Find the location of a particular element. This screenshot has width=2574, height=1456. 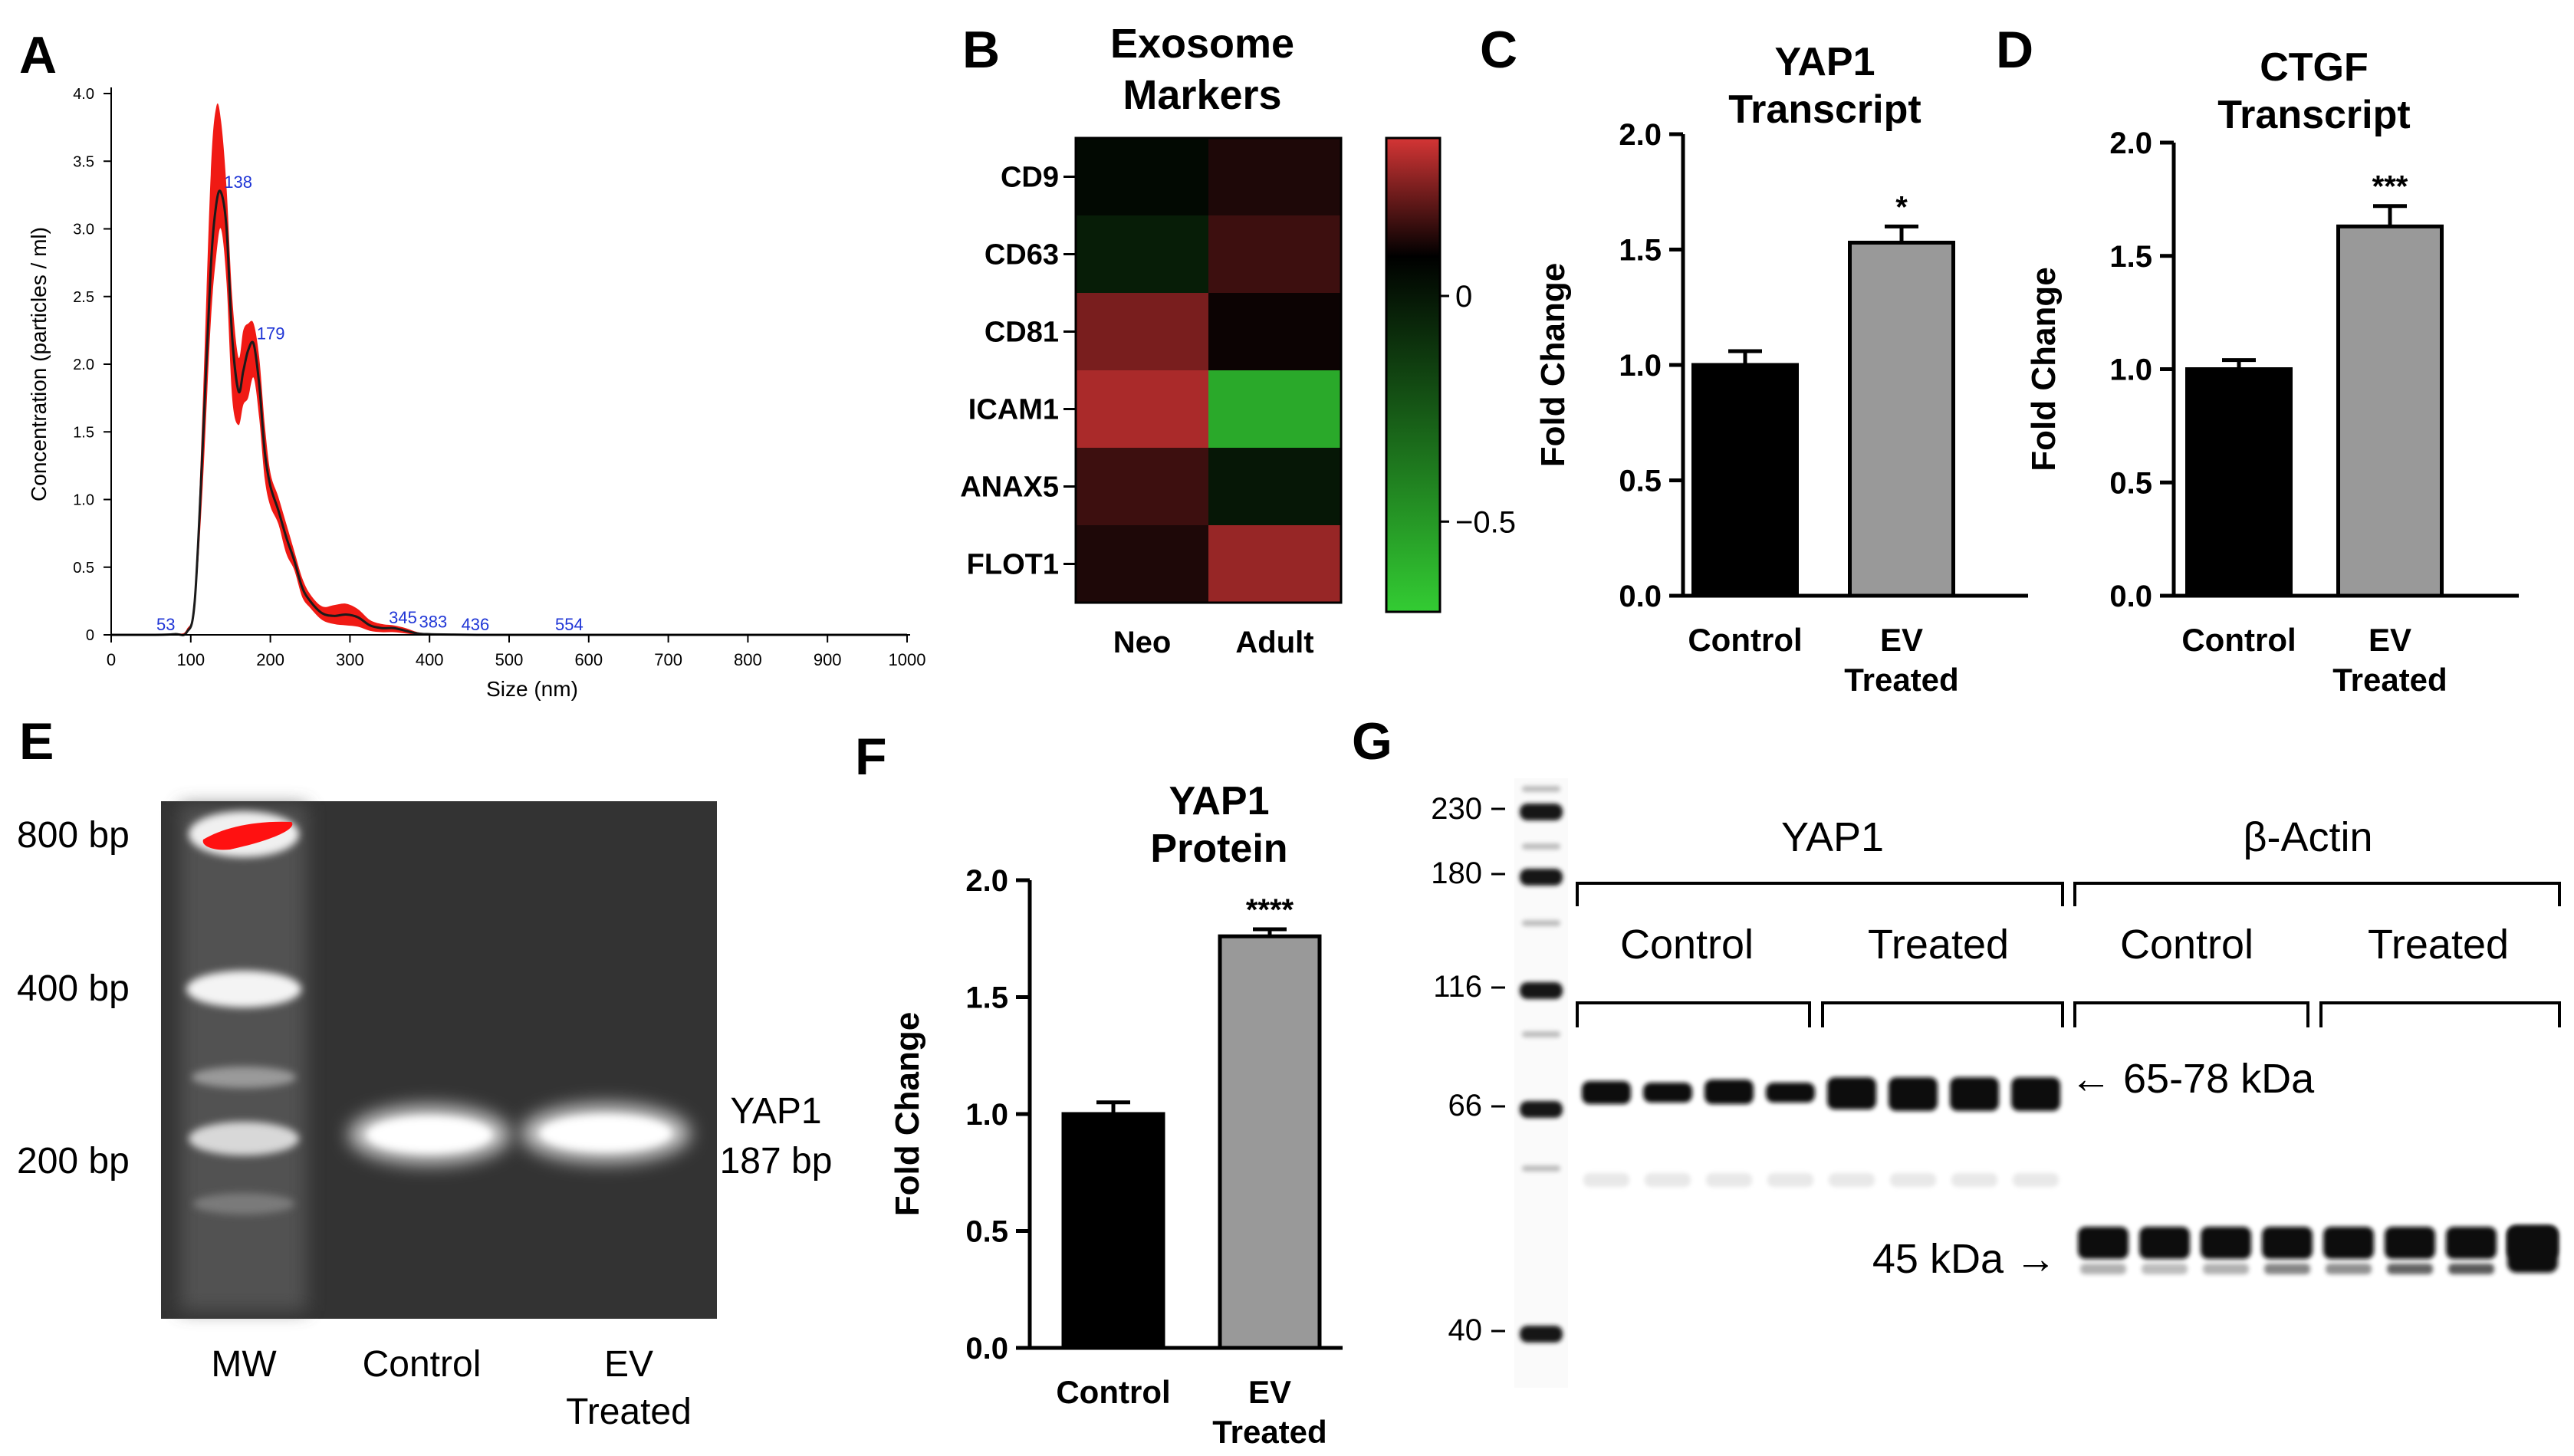

colorbar is located at coordinates (1413, 374).